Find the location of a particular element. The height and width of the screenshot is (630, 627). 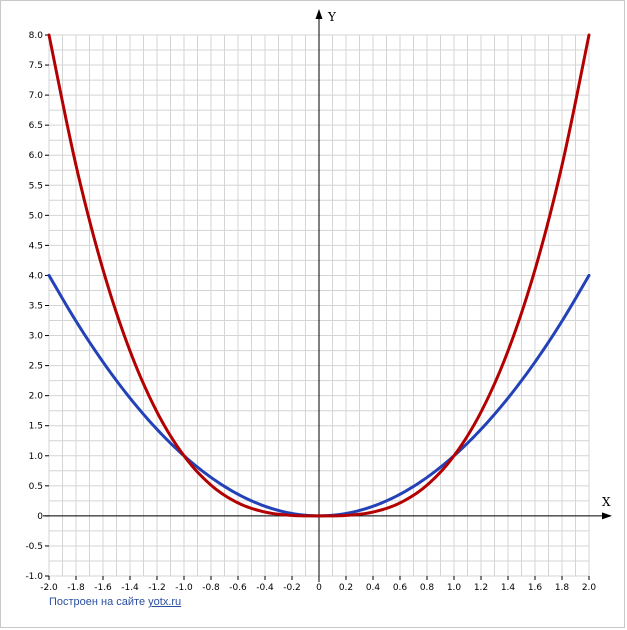

x-tick-label: -1.0 is located at coordinates (184, 588).